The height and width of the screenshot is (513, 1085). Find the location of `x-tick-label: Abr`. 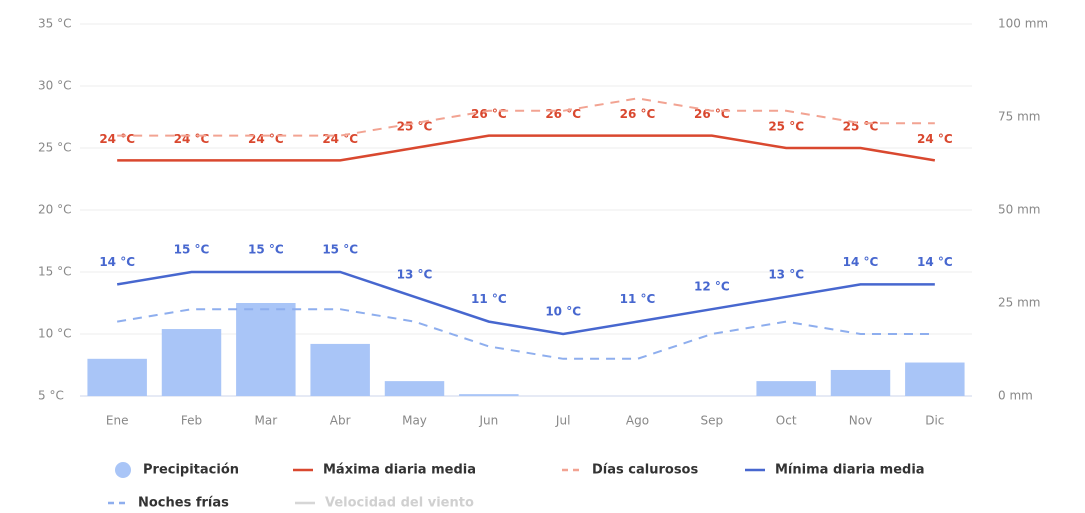

x-tick-label: Abr is located at coordinates (340, 421).